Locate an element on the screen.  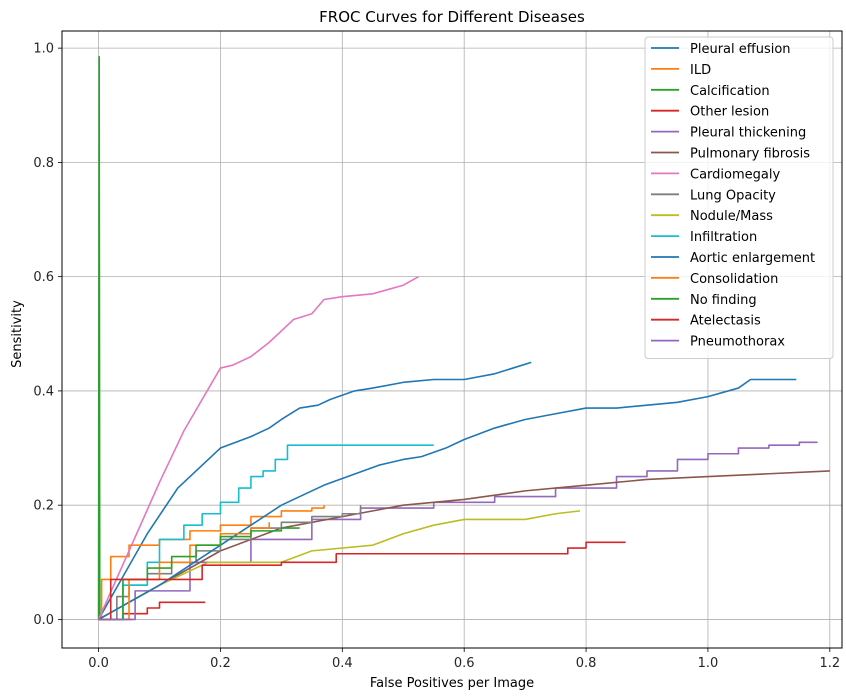
x-tick-label: 0.2 is located at coordinates (220, 663).